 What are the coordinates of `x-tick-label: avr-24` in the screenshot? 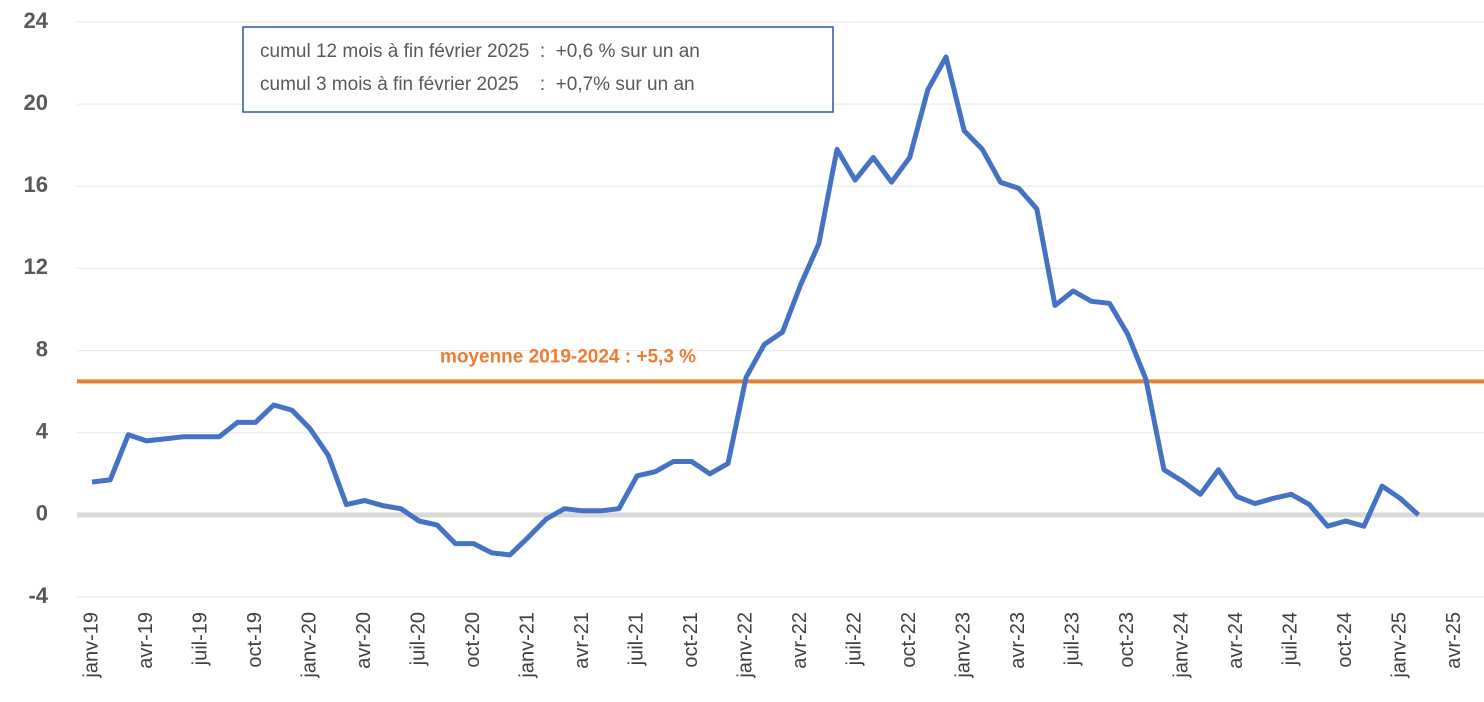 It's located at (1236, 640).